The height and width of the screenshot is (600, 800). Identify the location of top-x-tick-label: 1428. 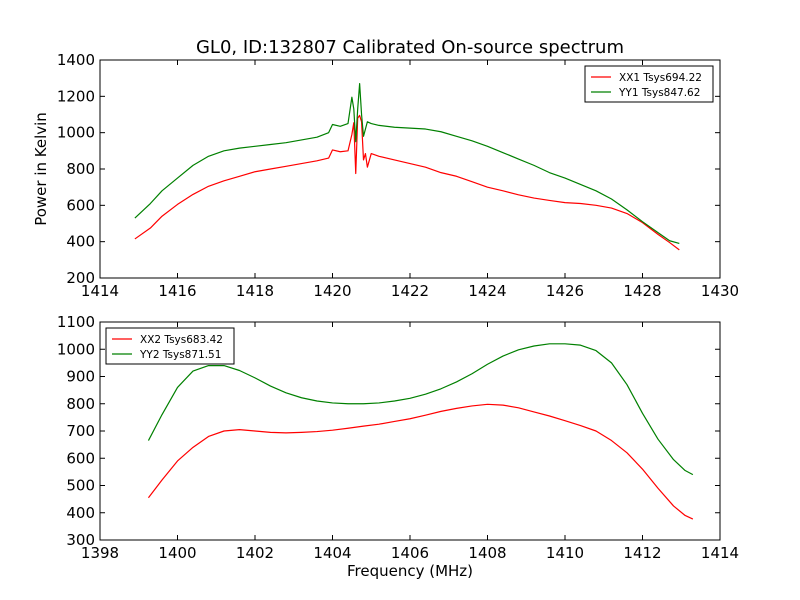
(642, 291).